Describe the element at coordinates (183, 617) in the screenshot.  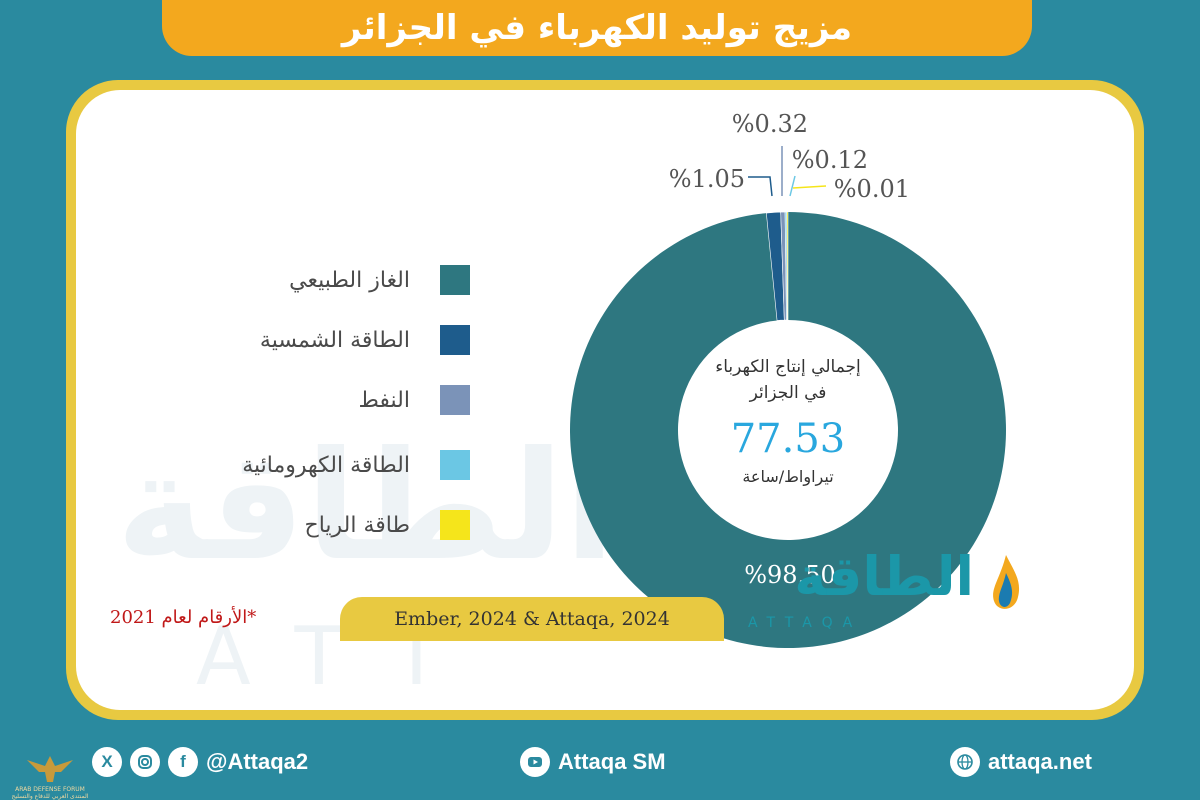
I see `year-note: *الأرقام لعام 2021` at that location.